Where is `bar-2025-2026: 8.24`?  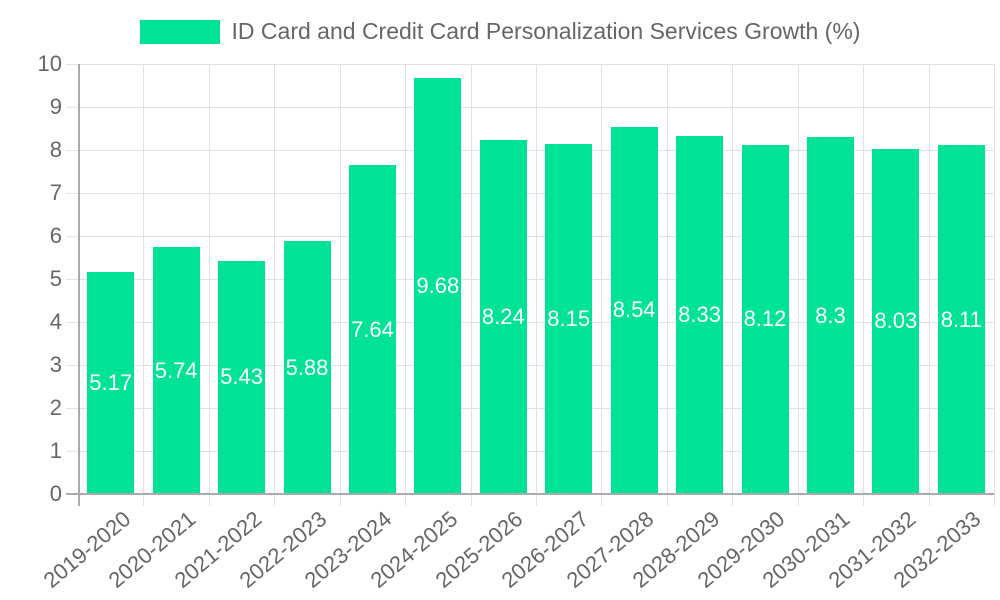
bar-2025-2026: 8.24 is located at coordinates (503, 316).